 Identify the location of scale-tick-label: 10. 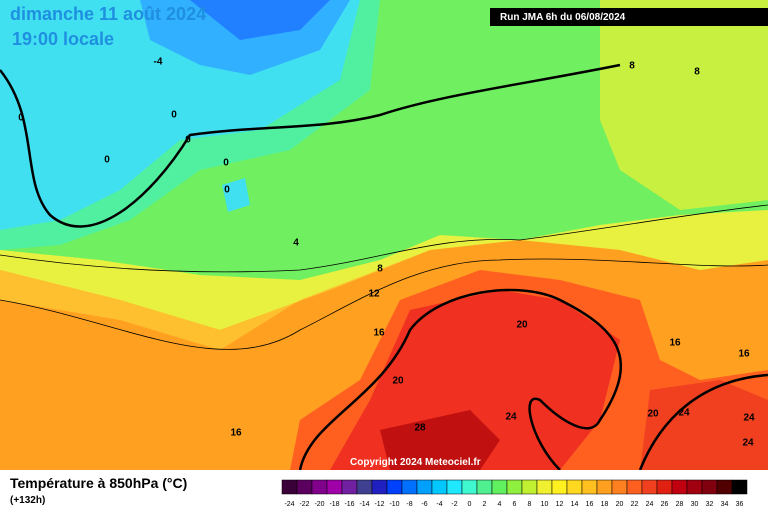
(545, 504).